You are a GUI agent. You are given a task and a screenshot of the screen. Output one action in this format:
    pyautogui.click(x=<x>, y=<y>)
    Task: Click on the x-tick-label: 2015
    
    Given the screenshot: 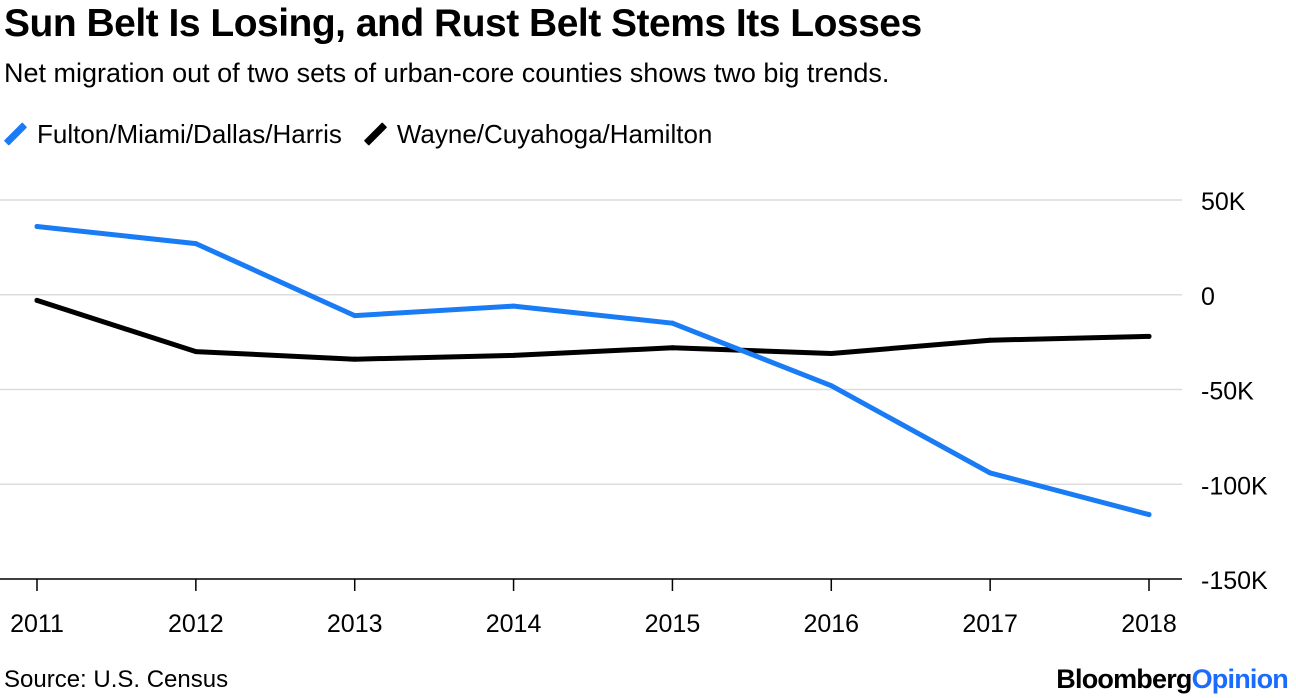 What is the action you would take?
    pyautogui.click(x=673, y=624)
    